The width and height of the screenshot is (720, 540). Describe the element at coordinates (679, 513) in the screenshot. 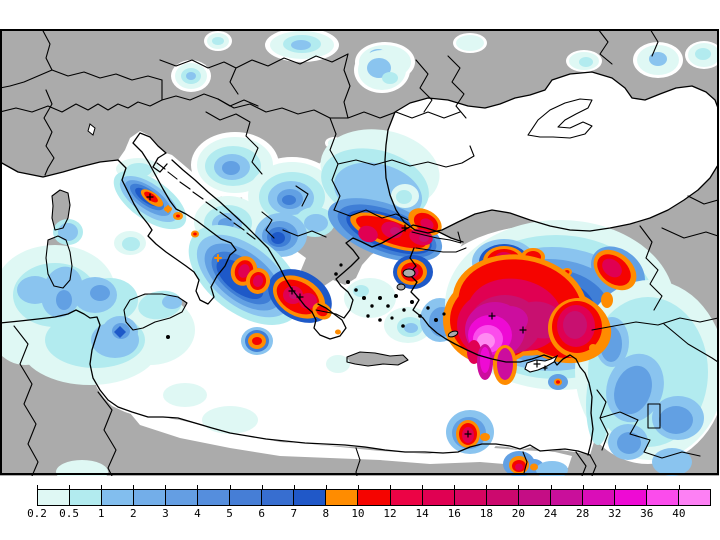

I see `colorbar-label: 40` at that location.